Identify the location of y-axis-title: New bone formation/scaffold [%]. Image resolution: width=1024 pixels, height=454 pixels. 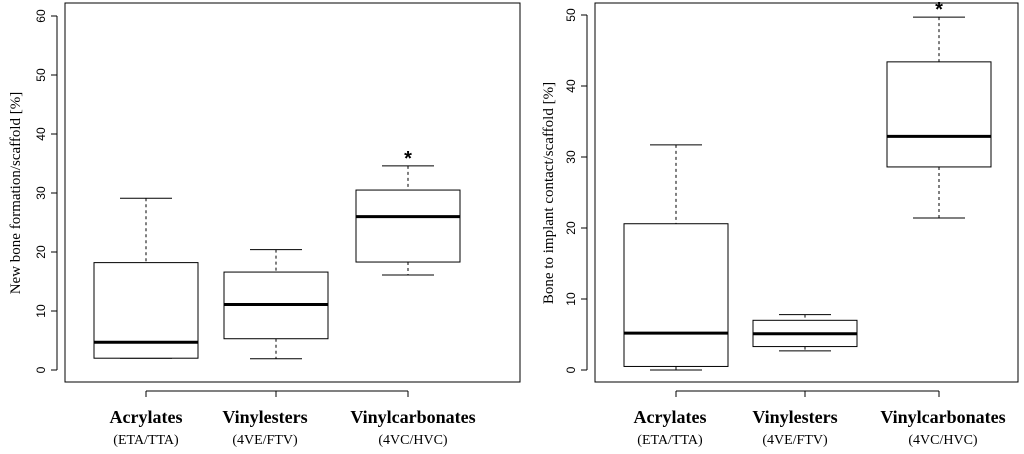
(16, 193).